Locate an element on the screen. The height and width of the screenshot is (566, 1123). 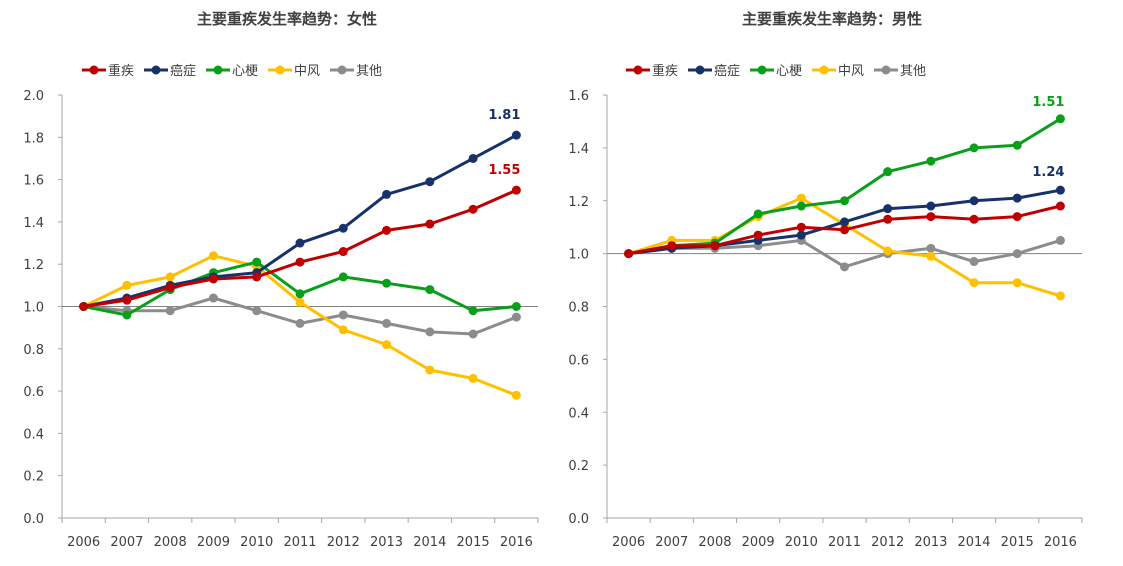
y-tick-label: 1.4 is located at coordinates (33, 223).